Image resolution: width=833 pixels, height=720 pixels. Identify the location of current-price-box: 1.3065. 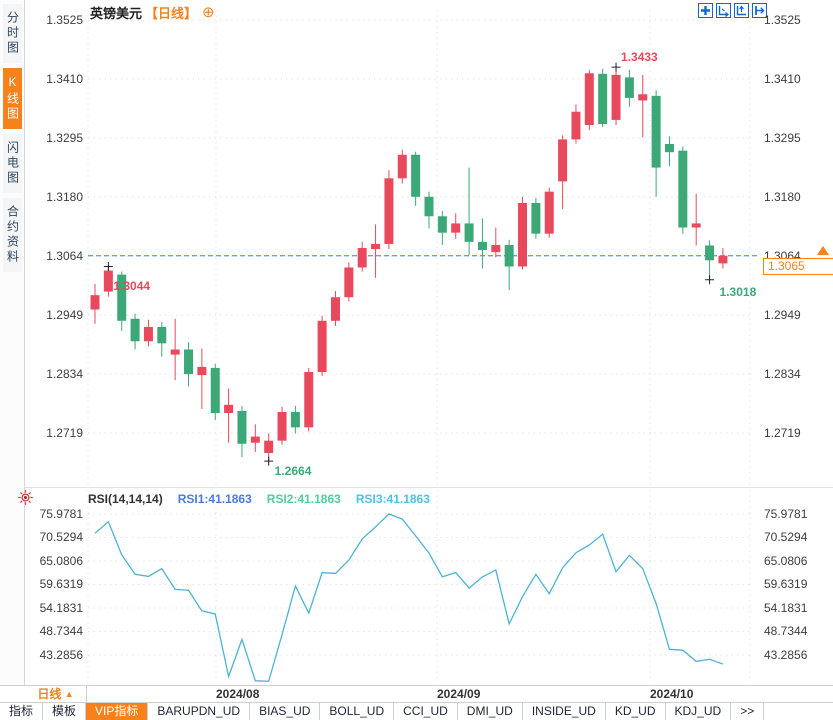
(798, 266).